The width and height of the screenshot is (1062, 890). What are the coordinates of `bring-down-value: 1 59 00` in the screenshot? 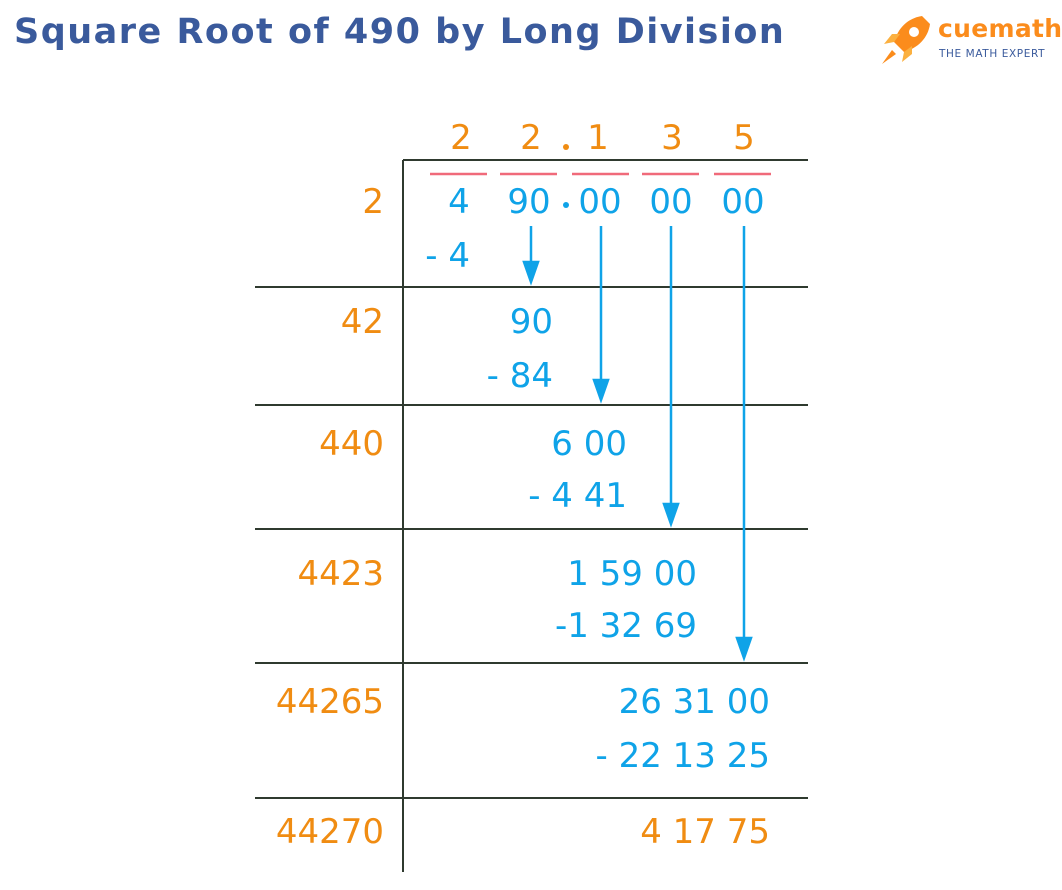 It's located at (632, 574).